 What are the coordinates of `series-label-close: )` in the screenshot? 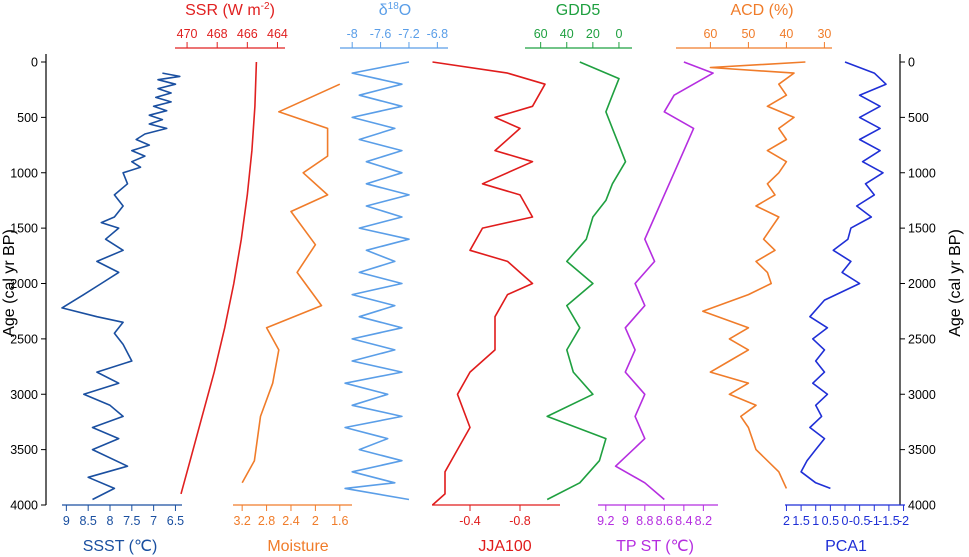 It's located at (272, 10).